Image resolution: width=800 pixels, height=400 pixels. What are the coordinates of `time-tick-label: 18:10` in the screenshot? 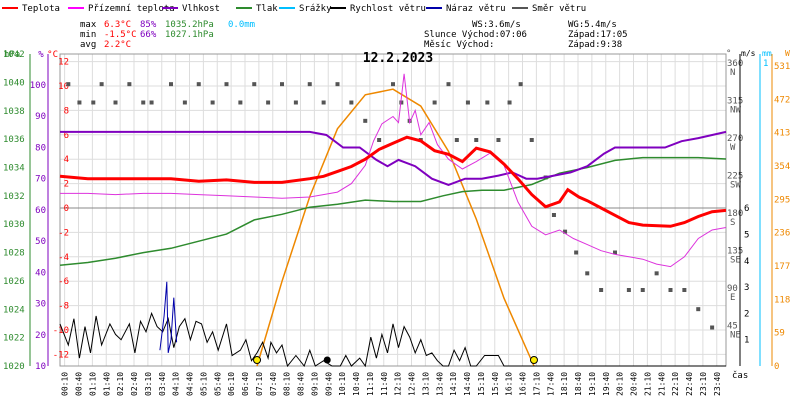 It's located at (564, 384).